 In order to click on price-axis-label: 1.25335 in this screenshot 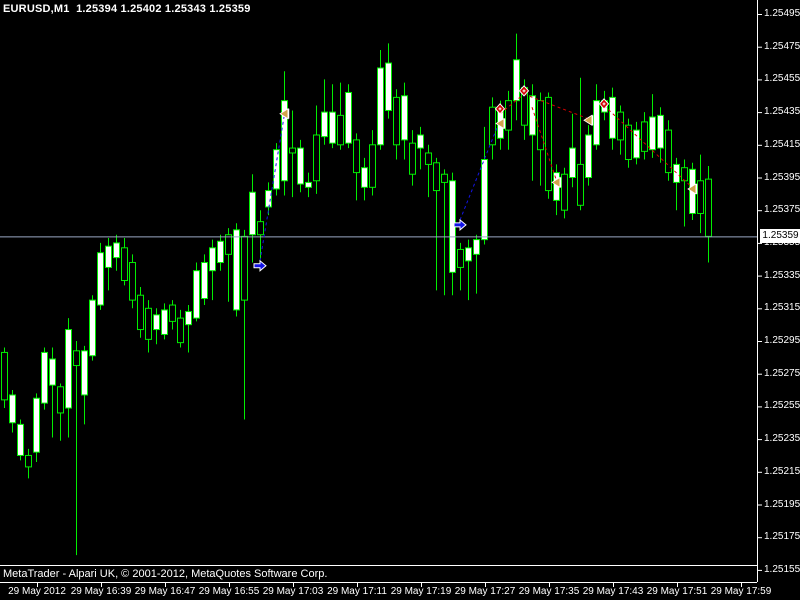, I will do `click(782, 275)`.